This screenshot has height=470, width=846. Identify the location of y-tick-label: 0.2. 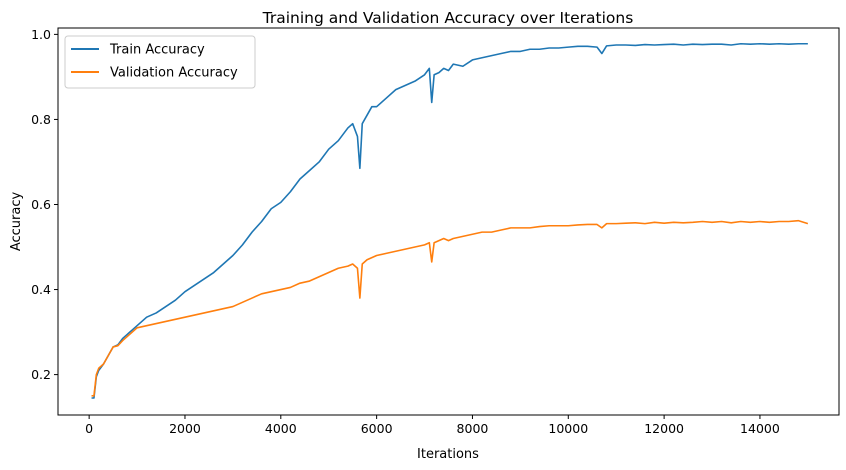
(41, 374).